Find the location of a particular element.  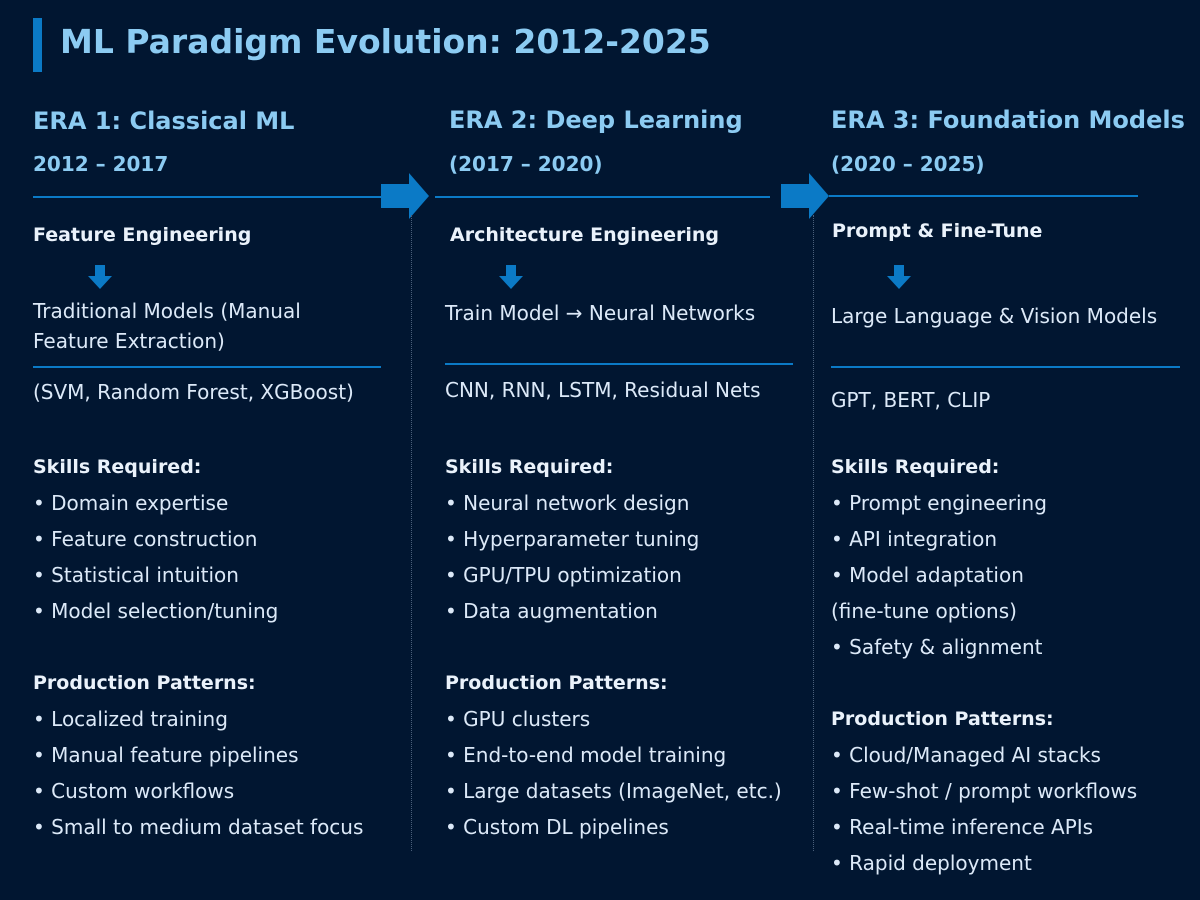

era-3-divider is located at coordinates (1005, 367).